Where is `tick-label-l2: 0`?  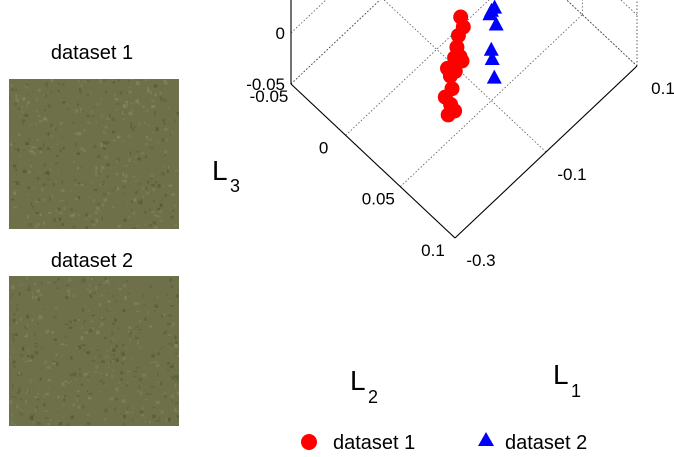 tick-label-l2: 0 is located at coordinates (323, 147).